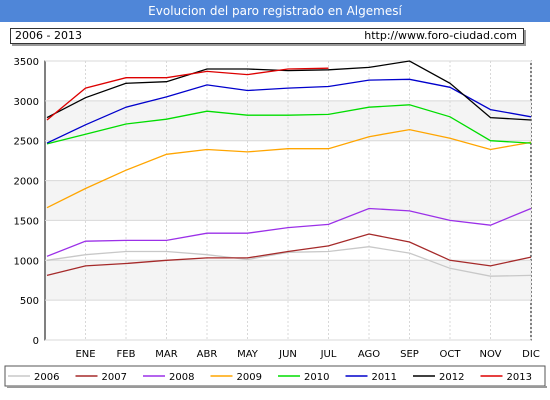 This screenshot has width=550, height=400. I want to click on series-line-2011, so click(289, 111).